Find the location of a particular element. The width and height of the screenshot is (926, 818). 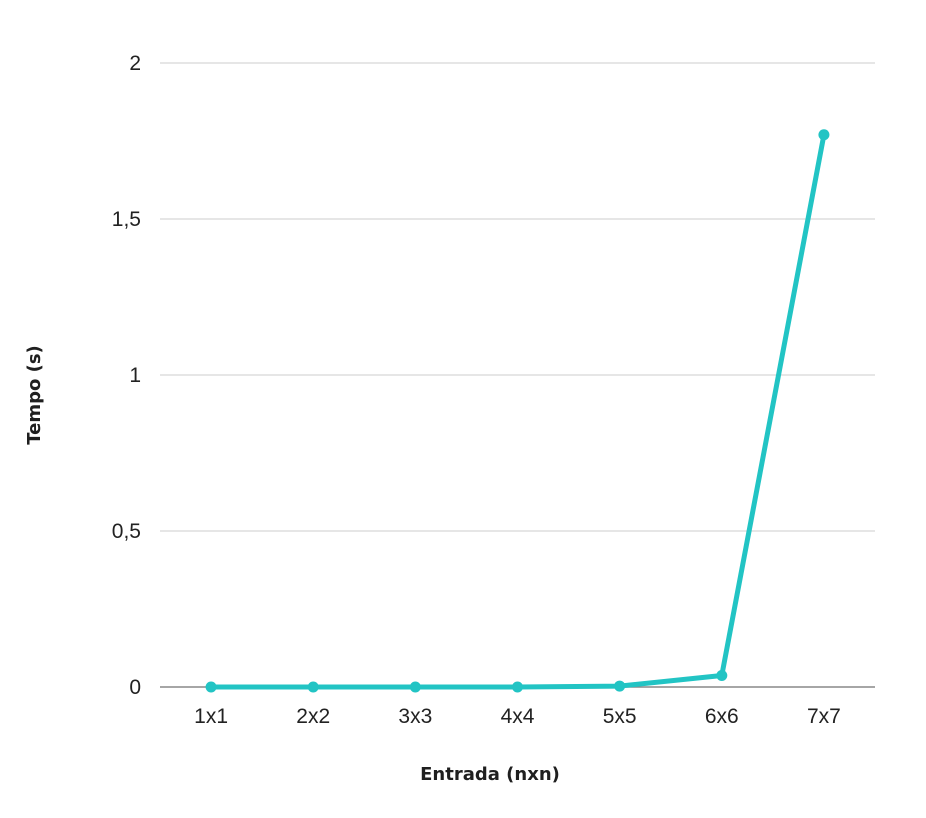

x-tick-label: 5x5 is located at coordinates (620, 716).